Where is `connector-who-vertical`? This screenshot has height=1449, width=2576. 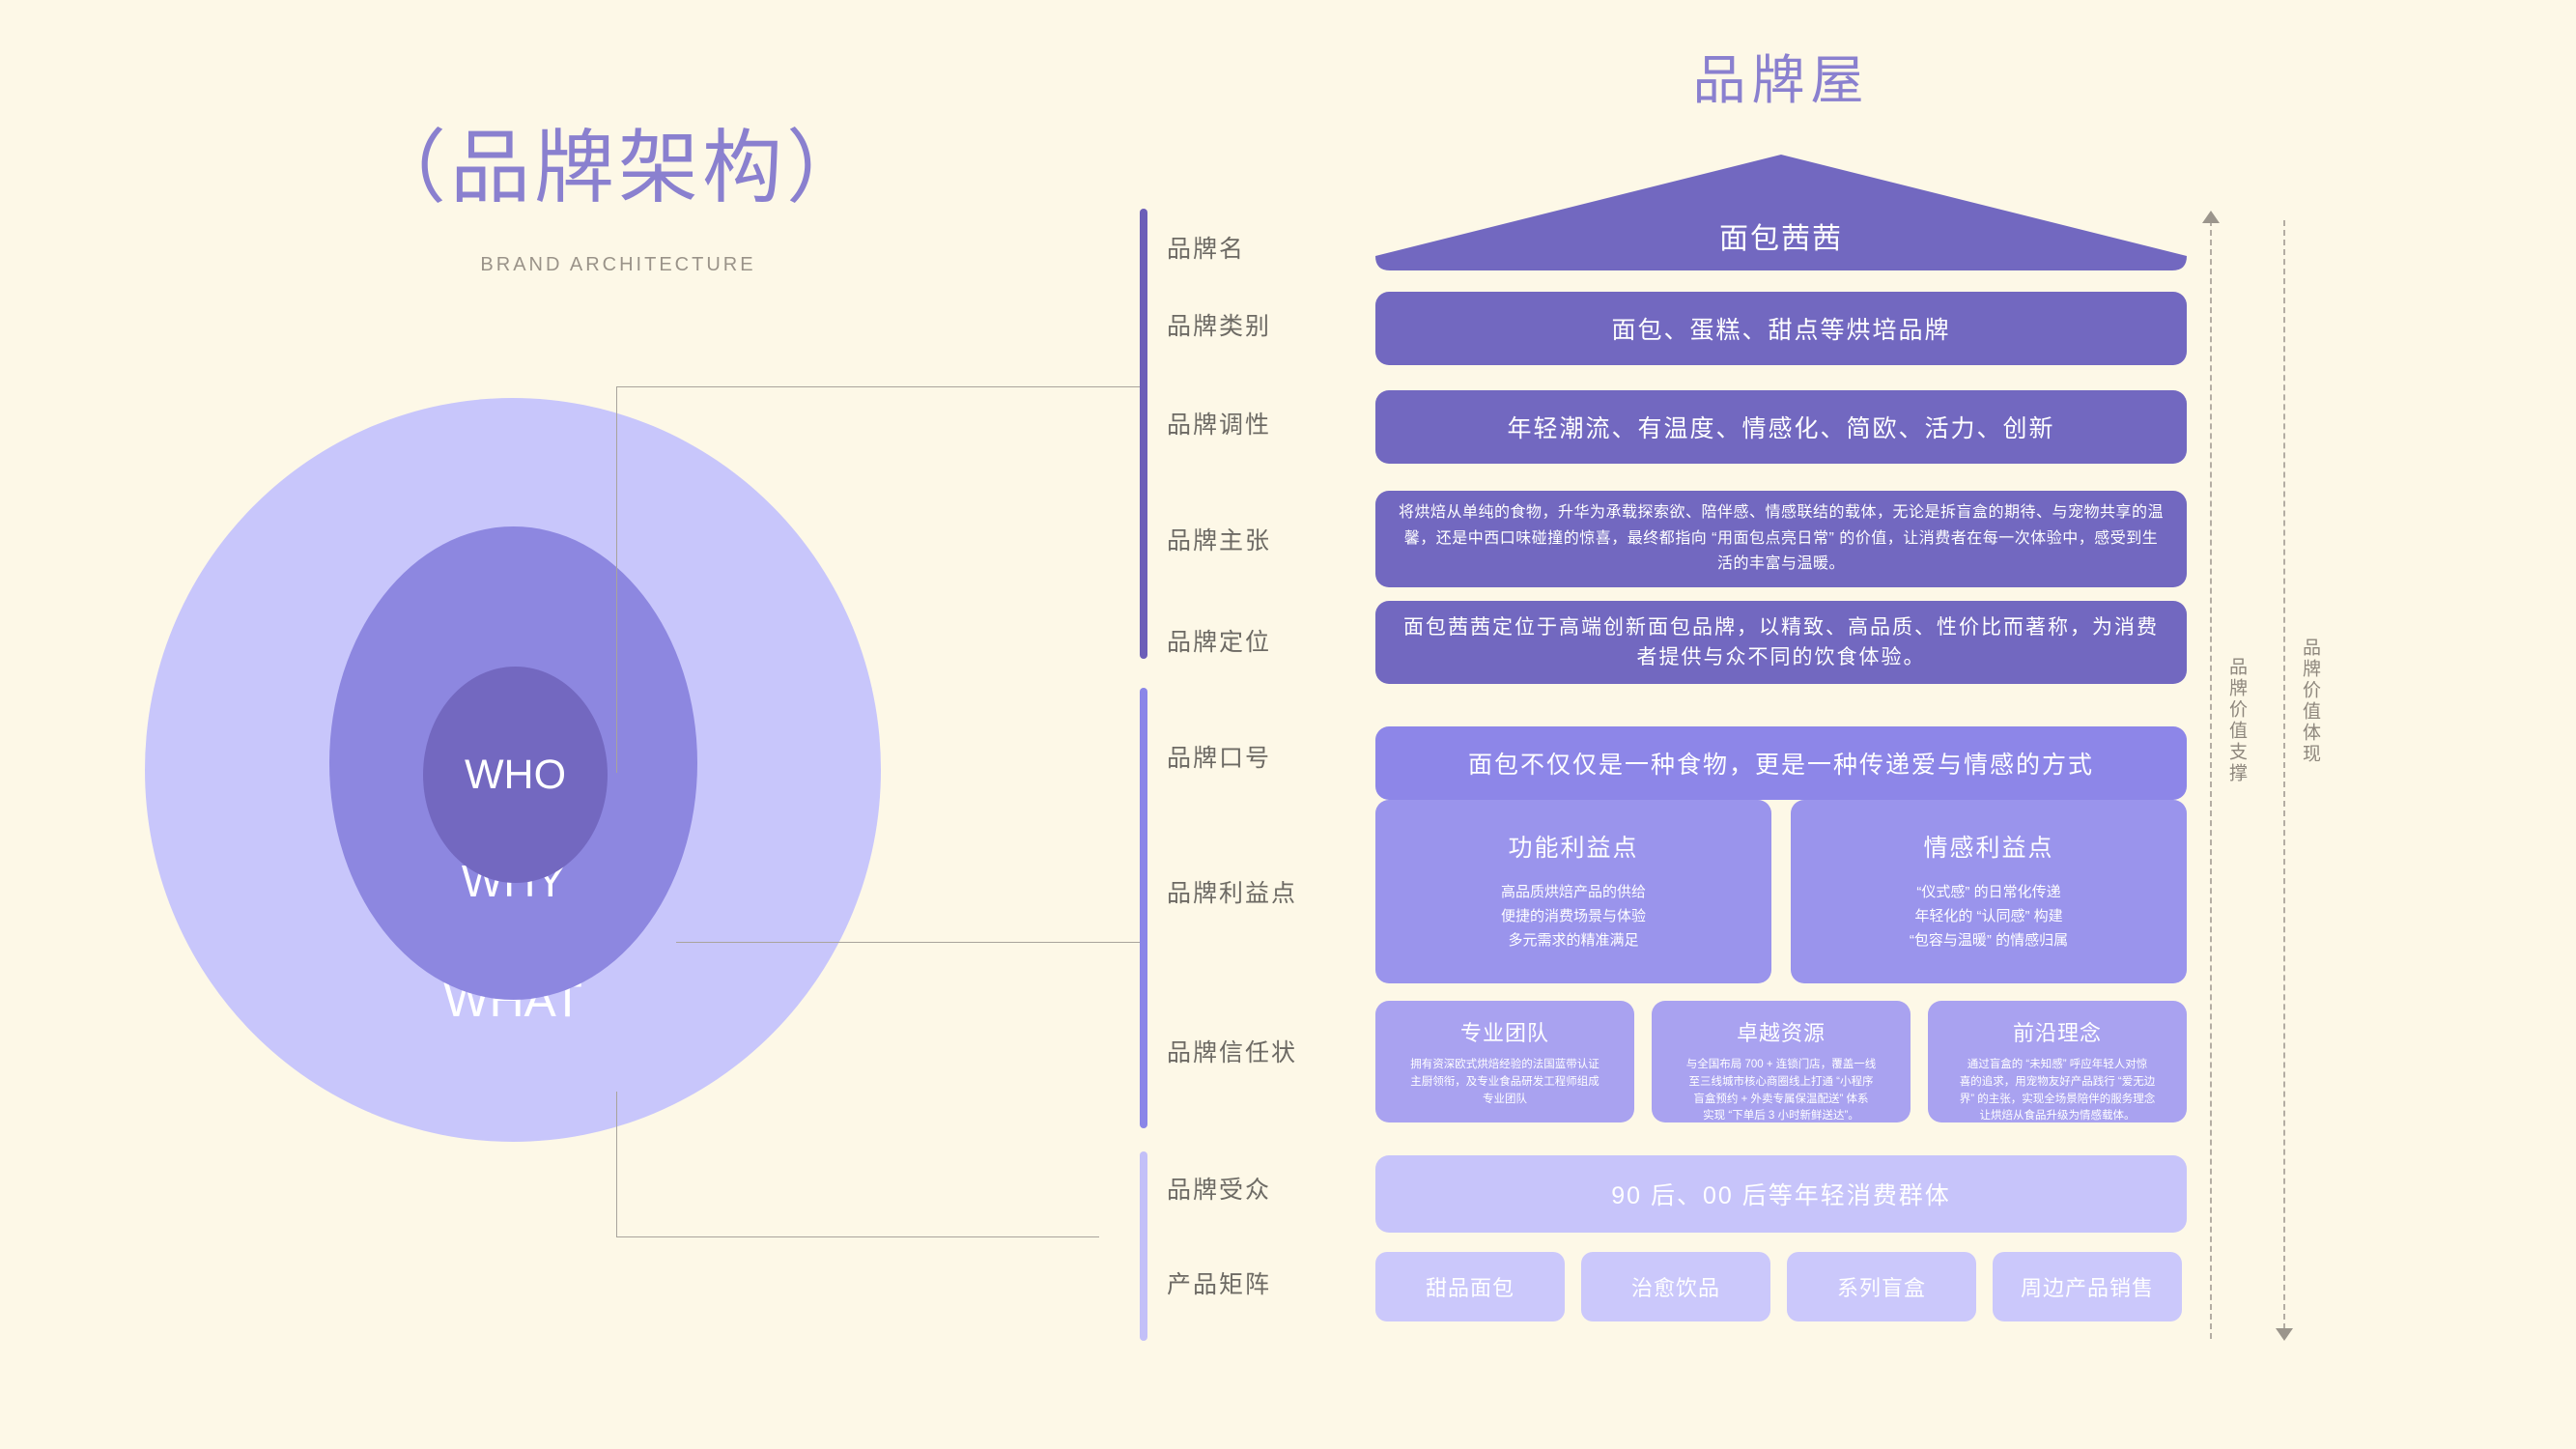
connector-who-vertical is located at coordinates (616, 579).